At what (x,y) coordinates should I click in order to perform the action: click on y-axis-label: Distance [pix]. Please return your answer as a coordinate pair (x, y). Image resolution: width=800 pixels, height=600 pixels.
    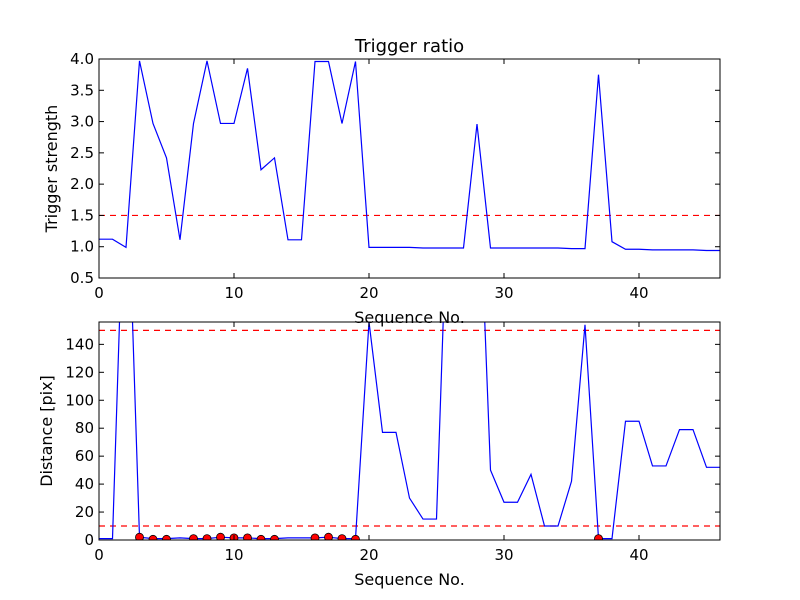
    Looking at the image, I should click on (46, 431).